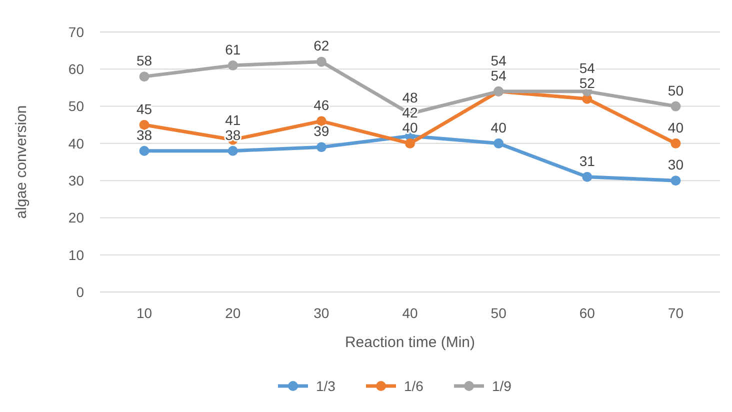  Describe the element at coordinates (144, 60) in the screenshot. I see `data-label: 58` at that location.